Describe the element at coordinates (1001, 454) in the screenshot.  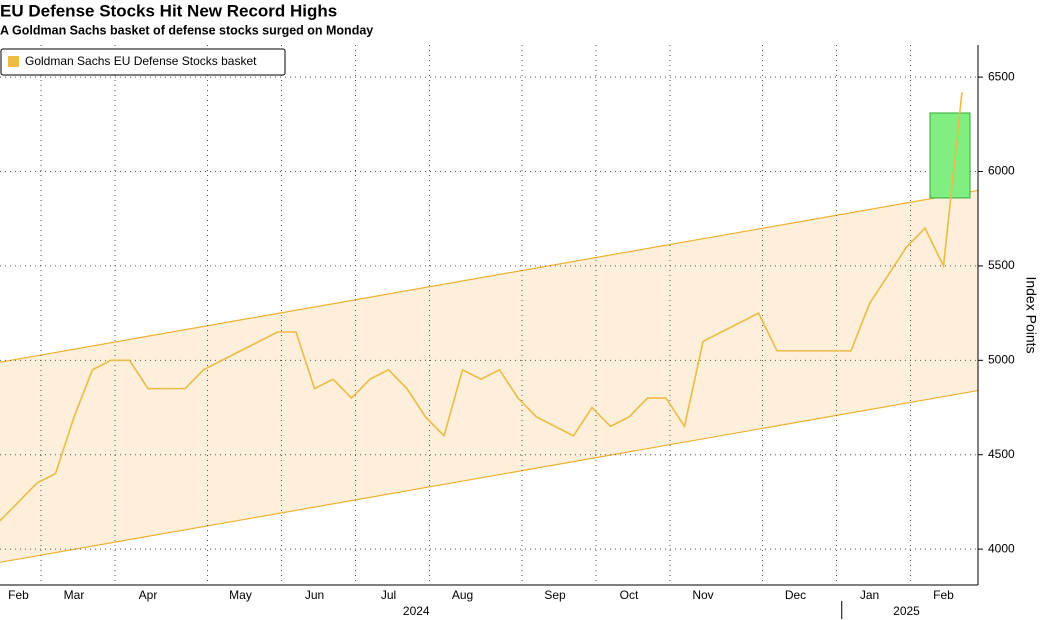
I see `y-tick-label: 4500` at that location.